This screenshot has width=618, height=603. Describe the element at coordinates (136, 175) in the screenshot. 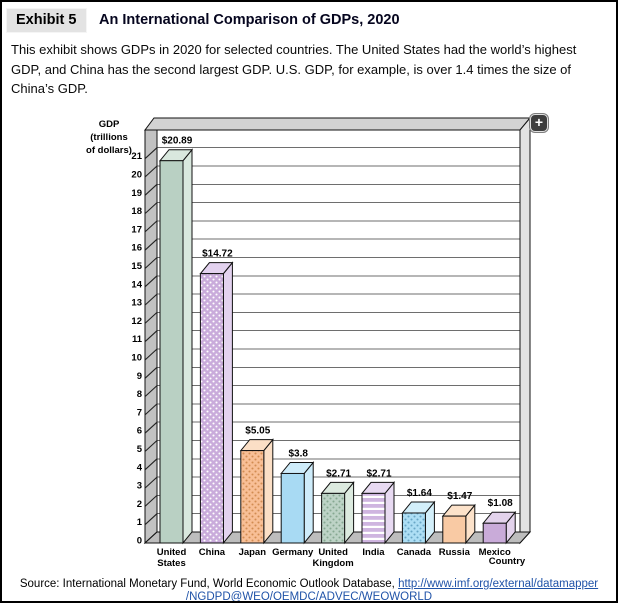

I see `svg-text: 20` at that location.